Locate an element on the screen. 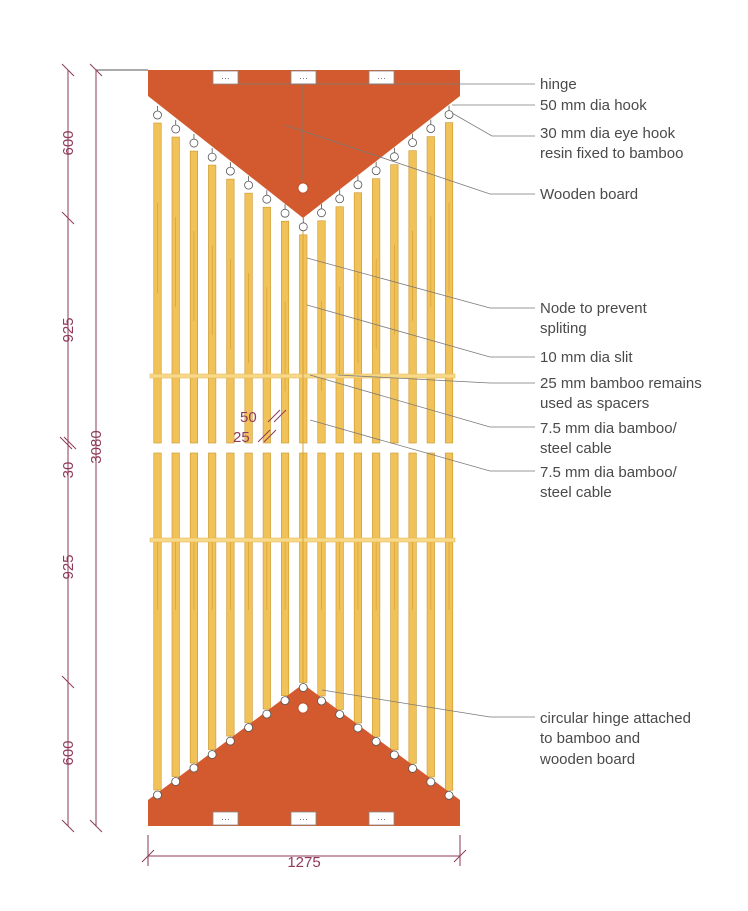  label-cable-b-1: 7.5 mm dia bamboo/ is located at coordinates (609, 472).